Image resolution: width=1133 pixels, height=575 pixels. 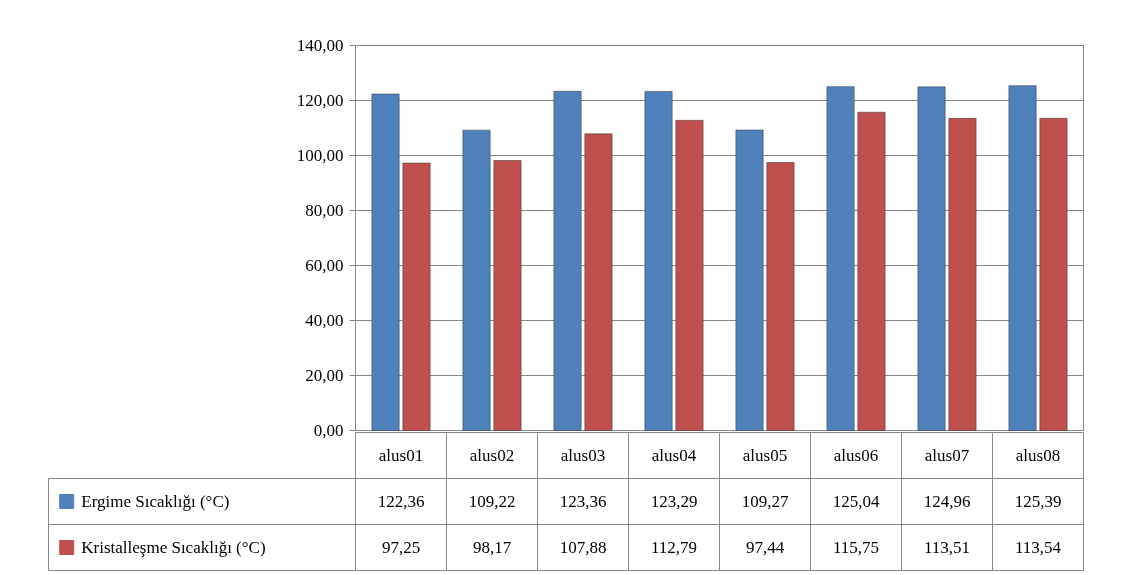 I want to click on data-label: 123,29, so click(x=674, y=501).